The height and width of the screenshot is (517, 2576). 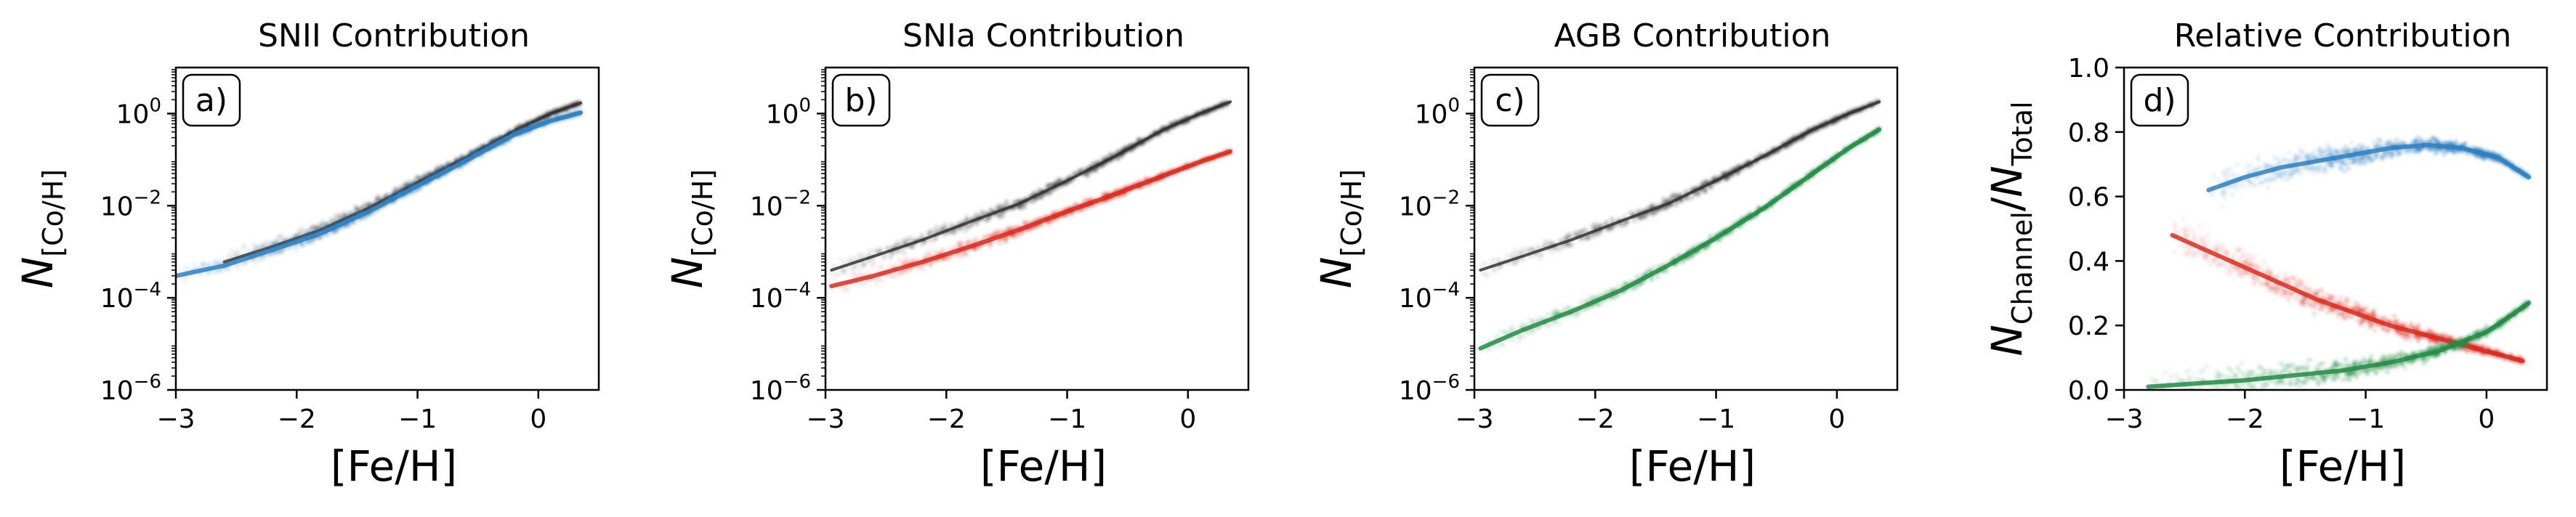 I want to click on x-axis-label: [Fe/H], so click(x=394, y=466).